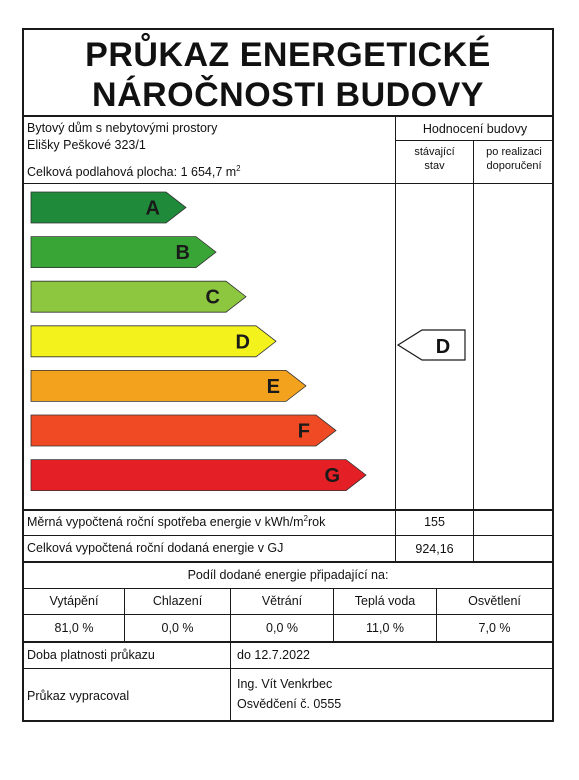  I want to click on energy-class-letter-f: F, so click(304, 432).